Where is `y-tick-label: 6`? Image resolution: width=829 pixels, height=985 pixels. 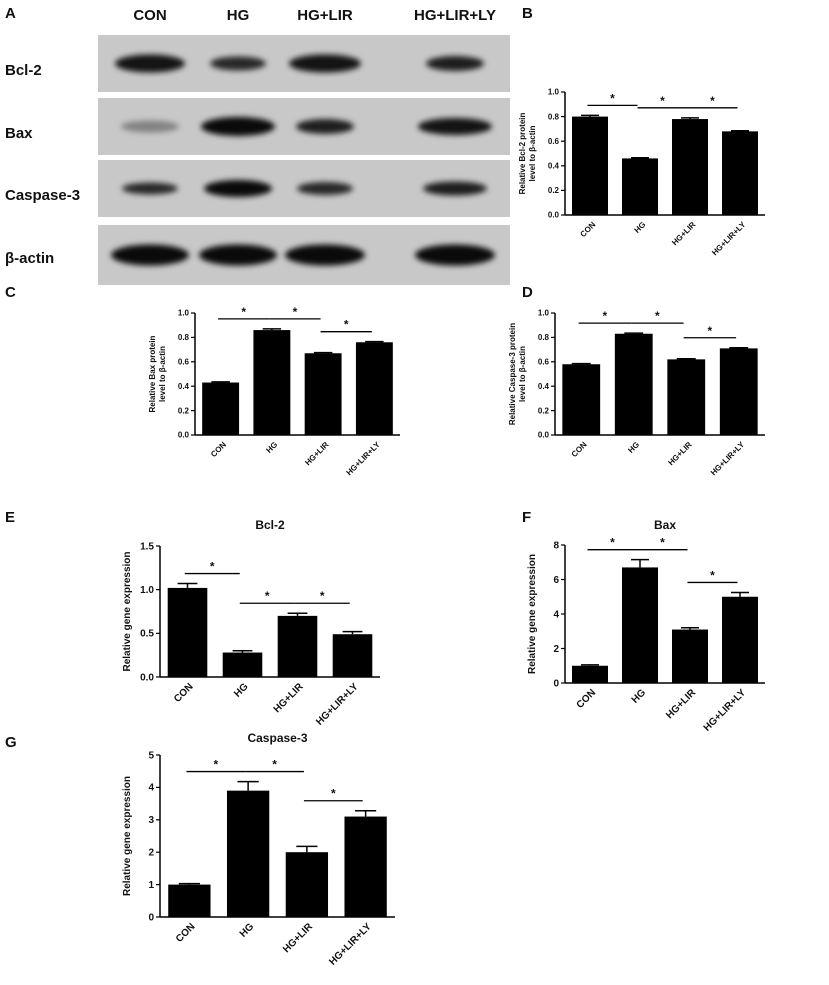
y-tick-label: 6 is located at coordinates (556, 580).